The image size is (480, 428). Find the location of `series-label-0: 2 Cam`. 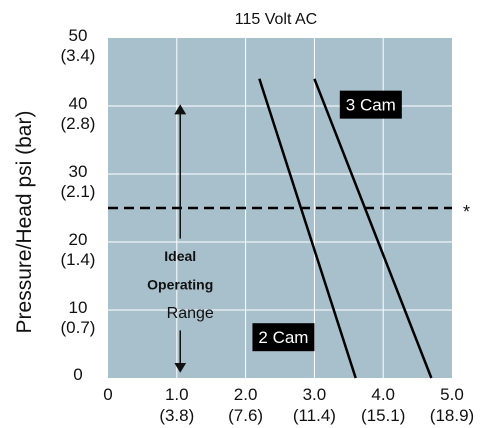

series-label-0: 2 Cam is located at coordinates (283, 337).